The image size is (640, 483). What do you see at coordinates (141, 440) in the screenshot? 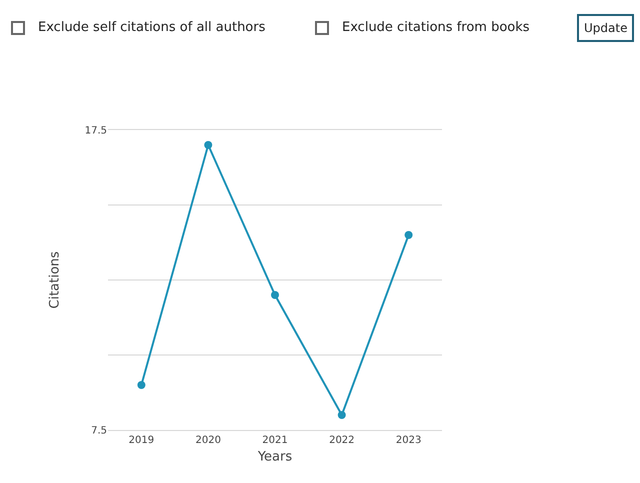
I see `x-tick-label: 2019` at bounding box center [141, 440].